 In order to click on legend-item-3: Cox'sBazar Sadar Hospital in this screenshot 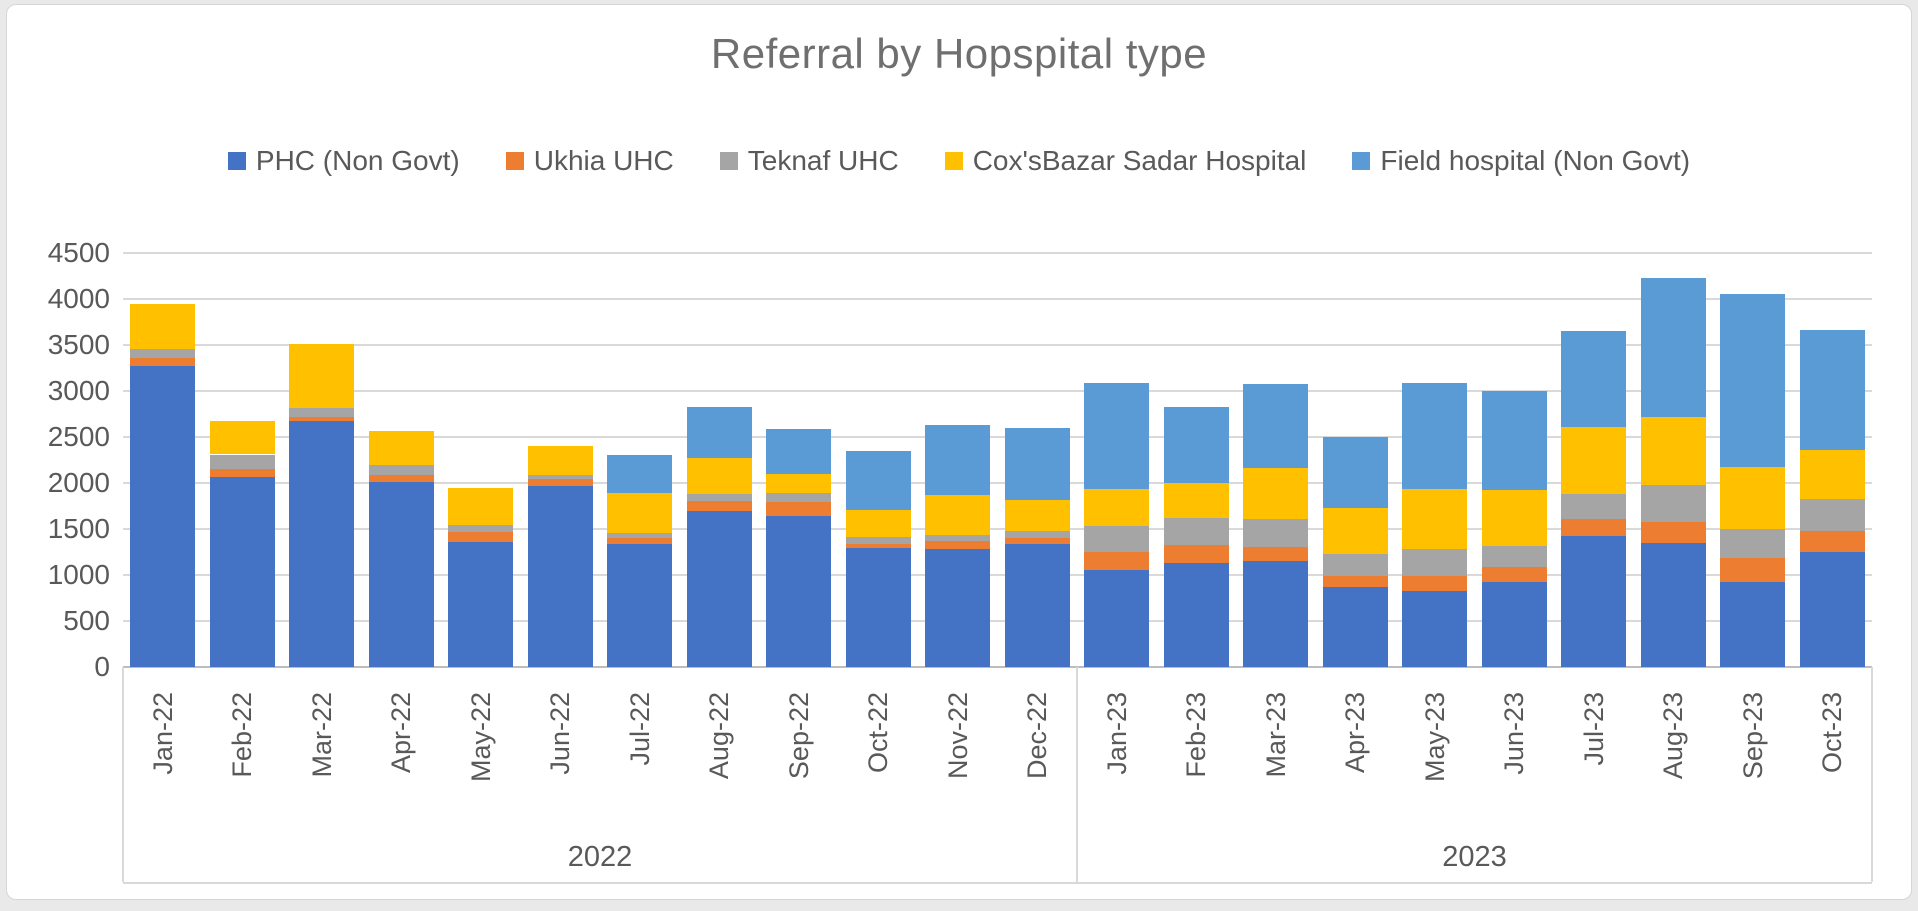, I will do `click(1125, 161)`.